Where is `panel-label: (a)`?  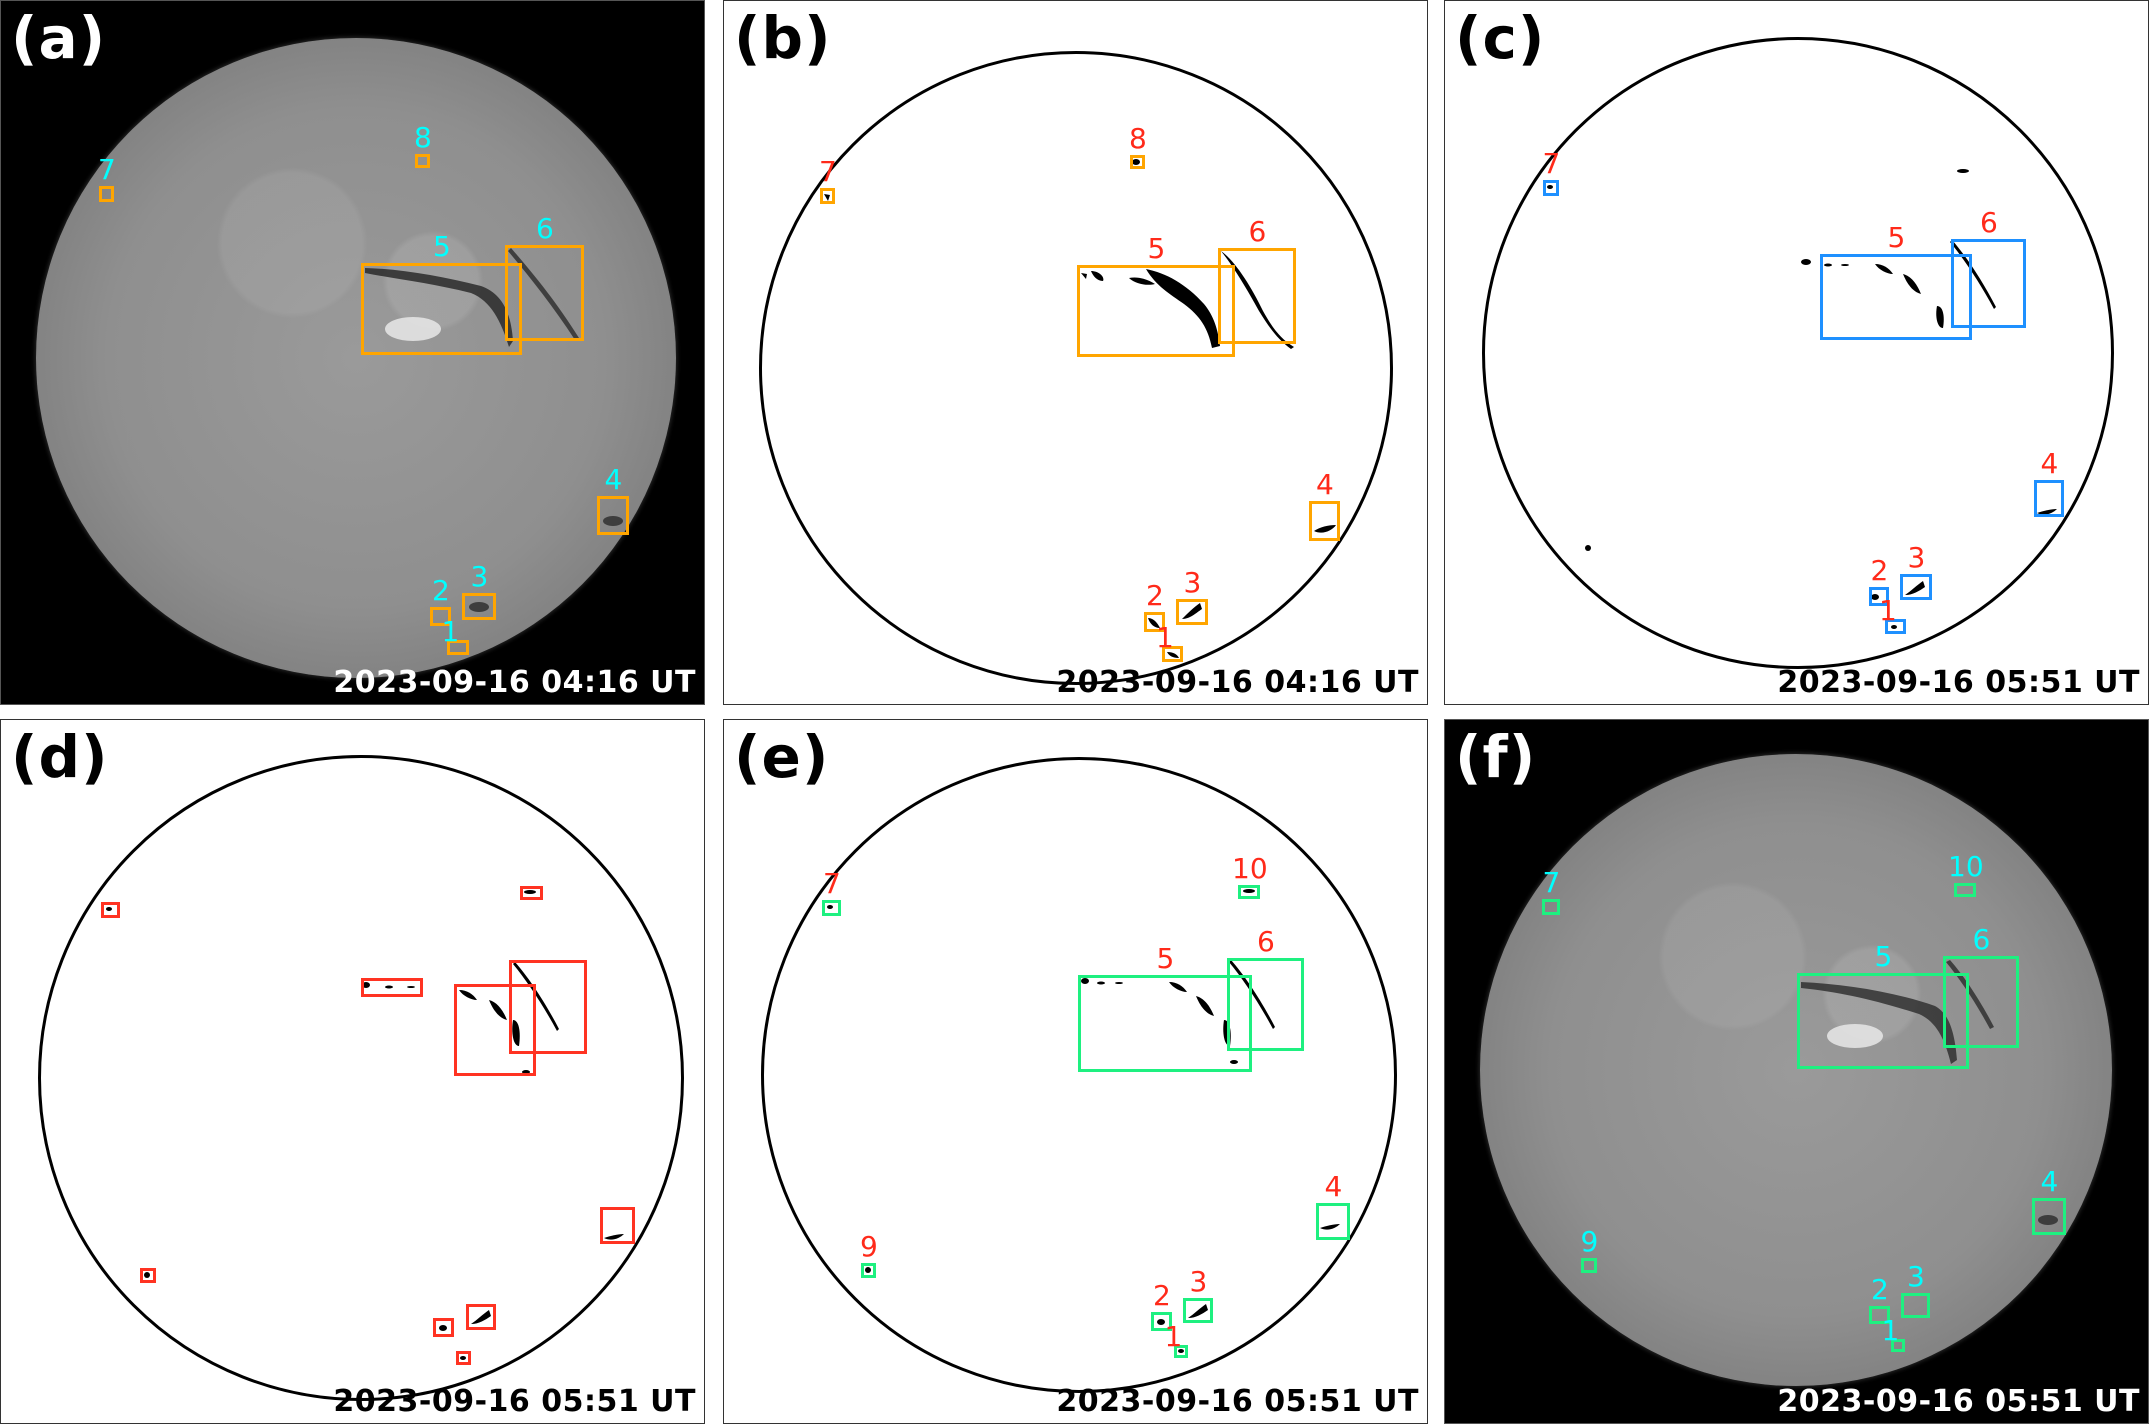
panel-label: (a) is located at coordinates (59, 38).